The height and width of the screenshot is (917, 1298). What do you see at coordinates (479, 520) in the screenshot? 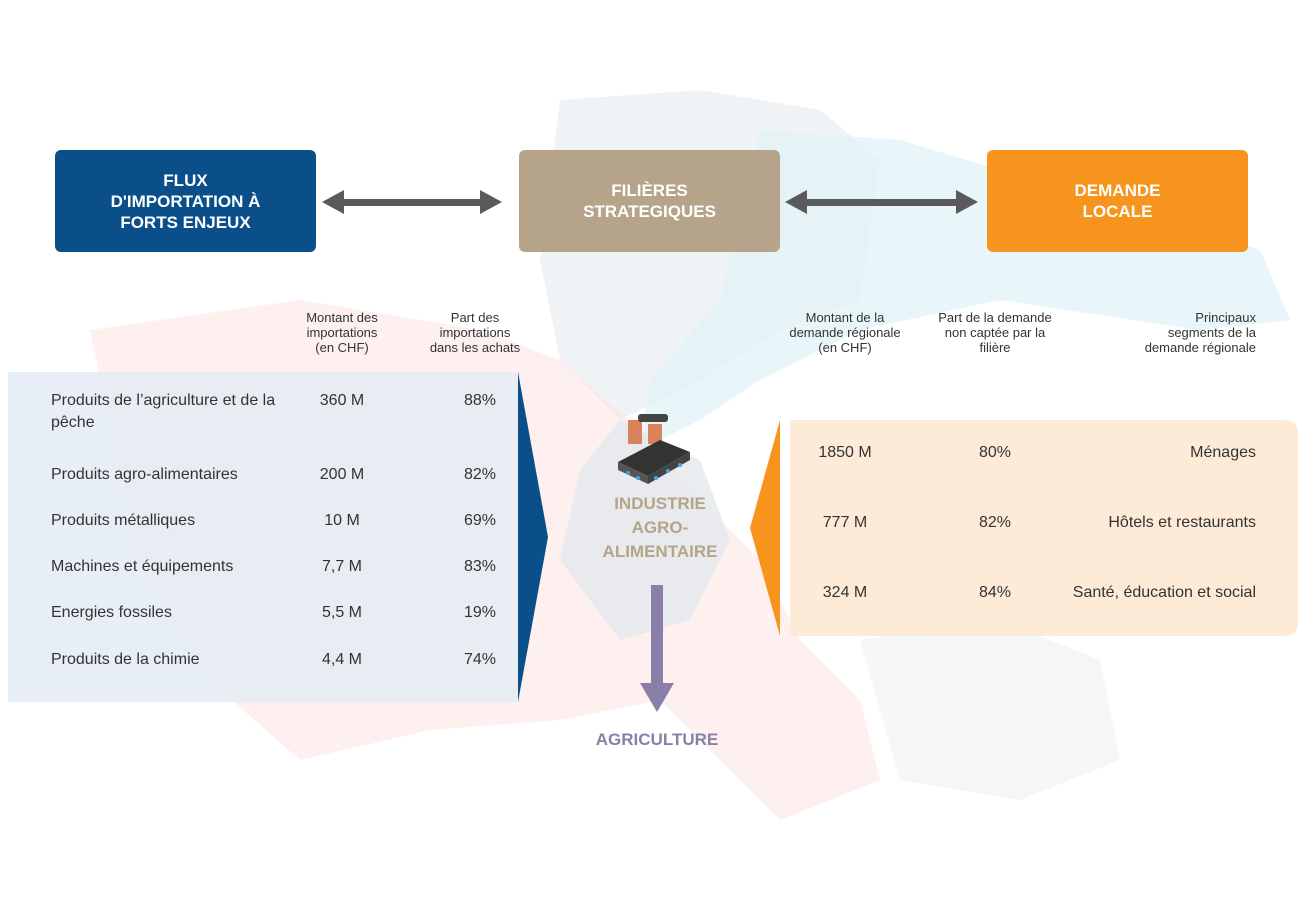
I see `import-share: 69%` at bounding box center [479, 520].